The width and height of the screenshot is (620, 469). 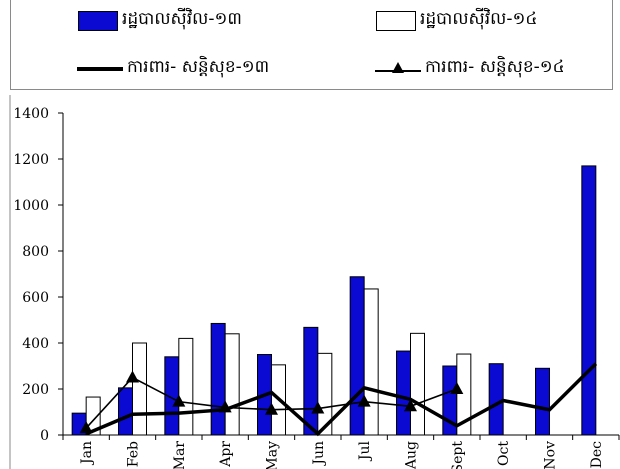 I want to click on bar-1-jun, so click(x=311, y=381).